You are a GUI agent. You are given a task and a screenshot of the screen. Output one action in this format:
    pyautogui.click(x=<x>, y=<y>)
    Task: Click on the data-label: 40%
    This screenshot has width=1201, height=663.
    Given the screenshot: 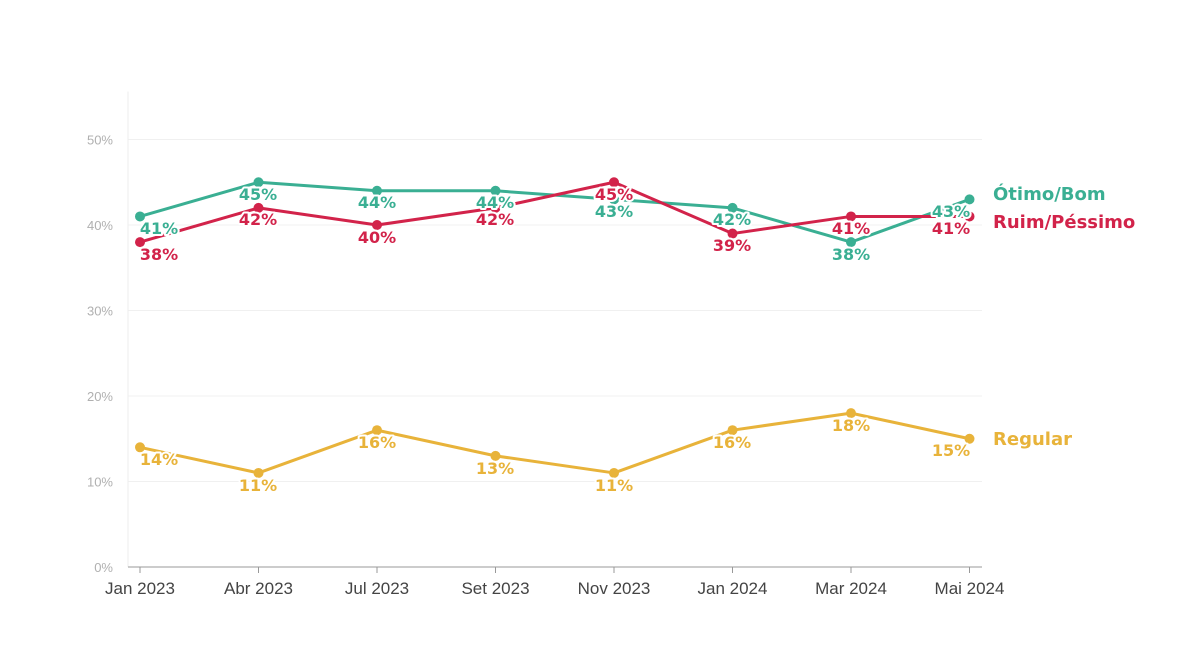 What is the action you would take?
    pyautogui.click(x=377, y=237)
    